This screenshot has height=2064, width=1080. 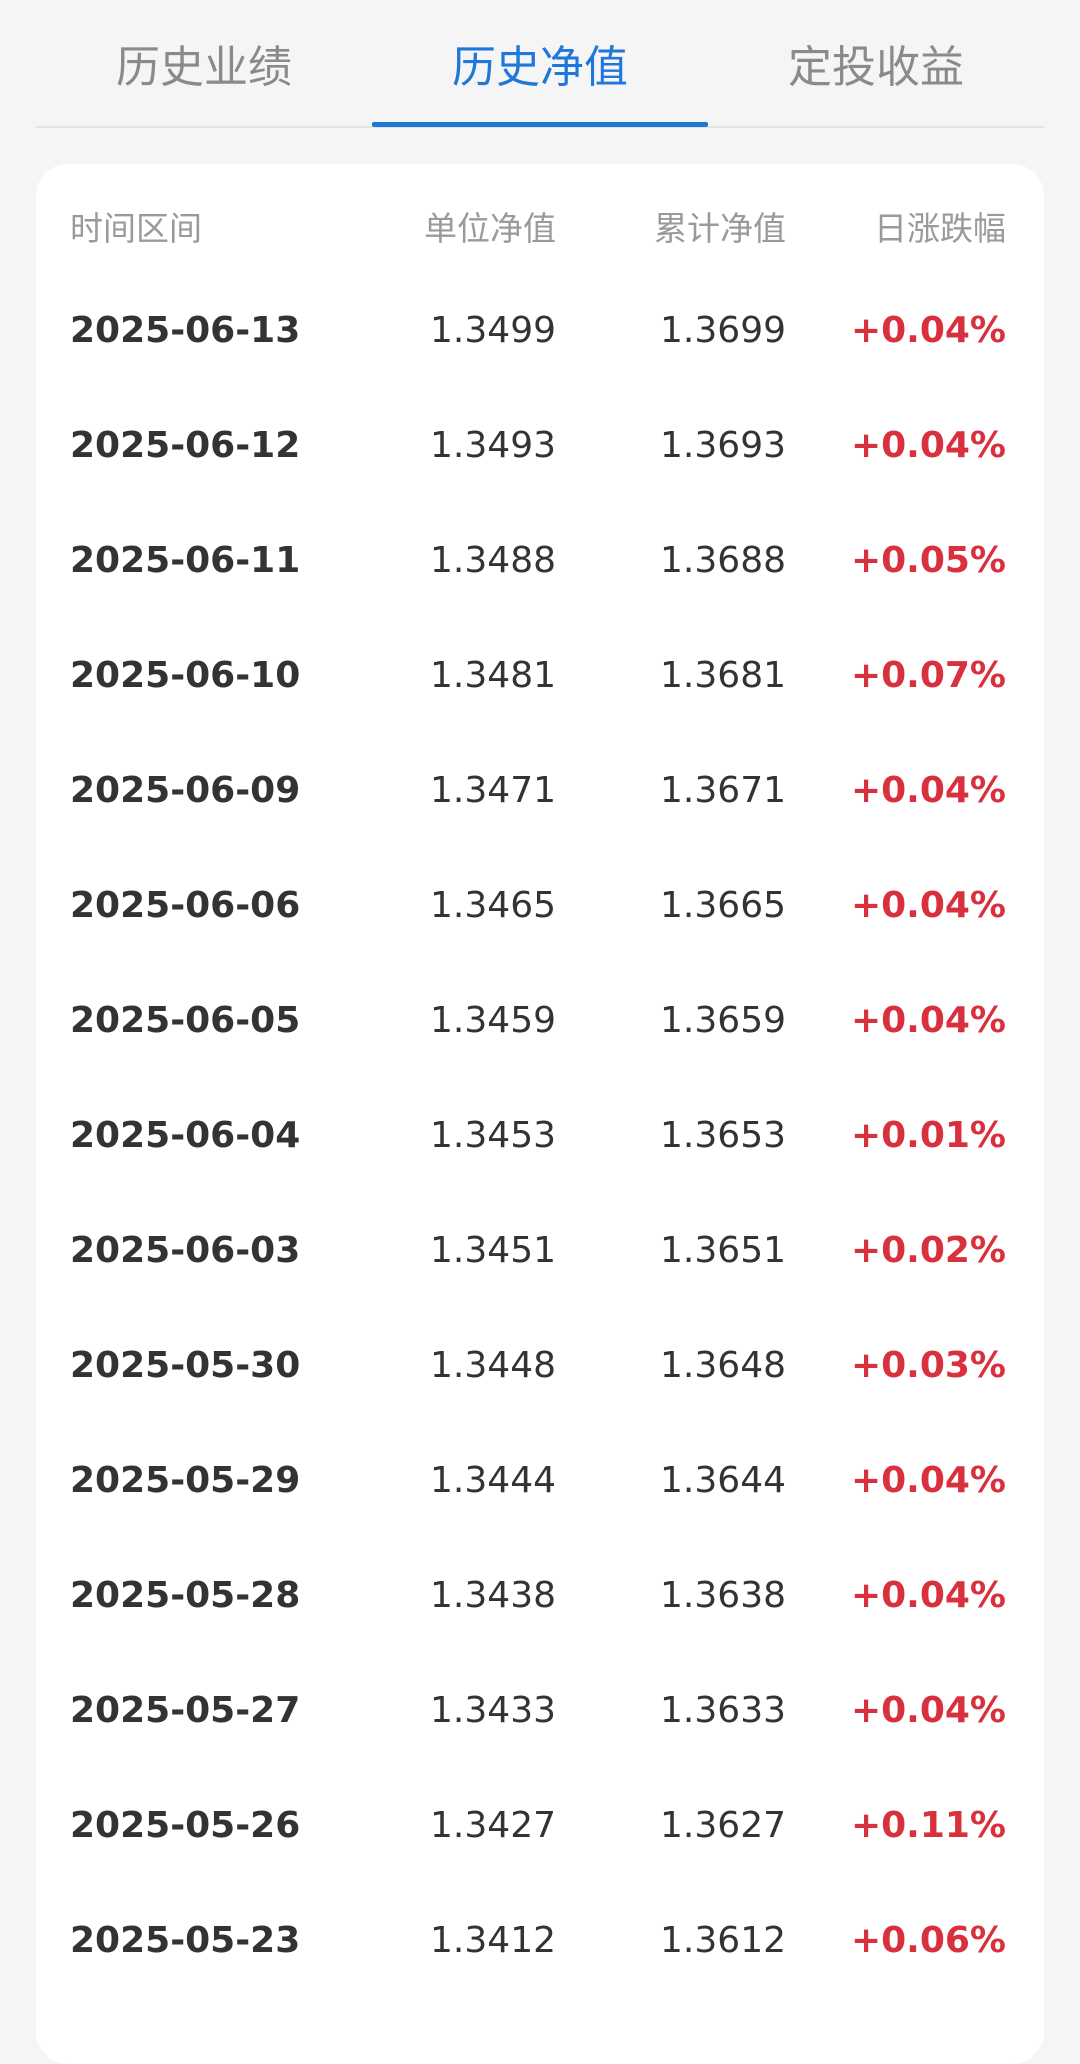 What do you see at coordinates (185, 790) in the screenshot?
I see `row-date: 2025-06-09` at bounding box center [185, 790].